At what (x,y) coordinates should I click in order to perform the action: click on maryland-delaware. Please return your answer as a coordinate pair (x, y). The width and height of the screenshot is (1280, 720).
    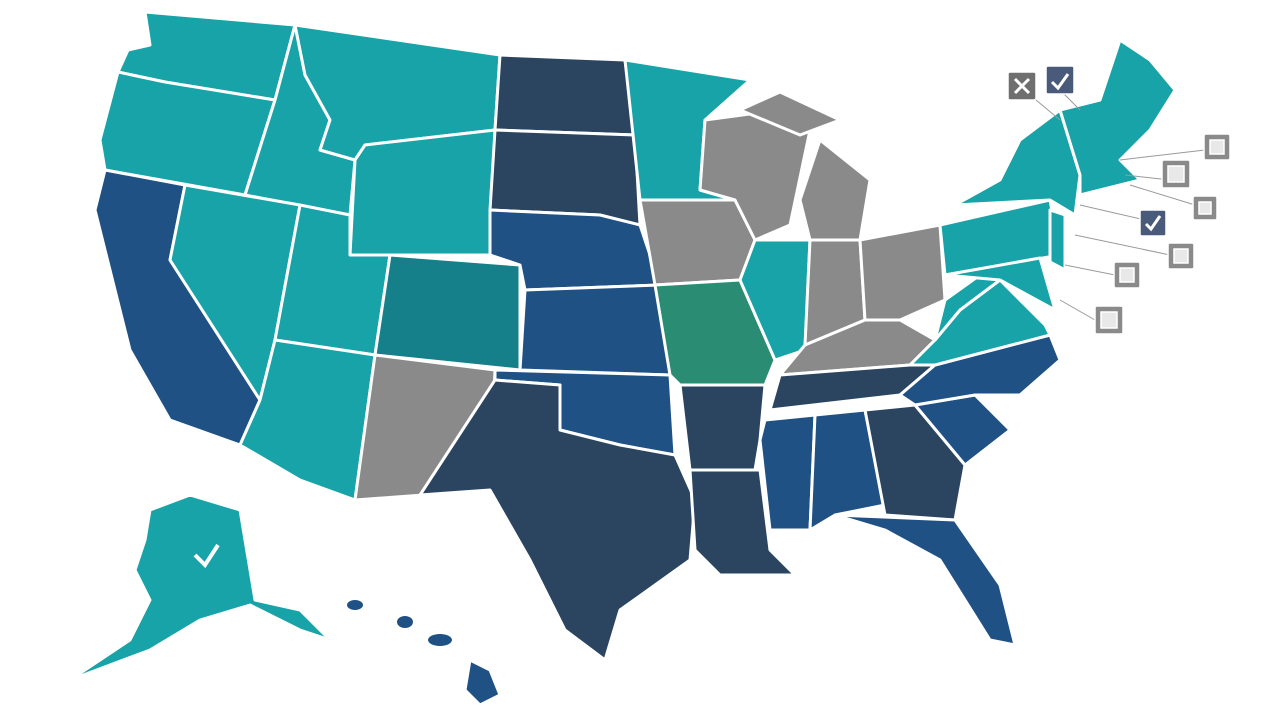
    Looking at the image, I should click on (1000, 284).